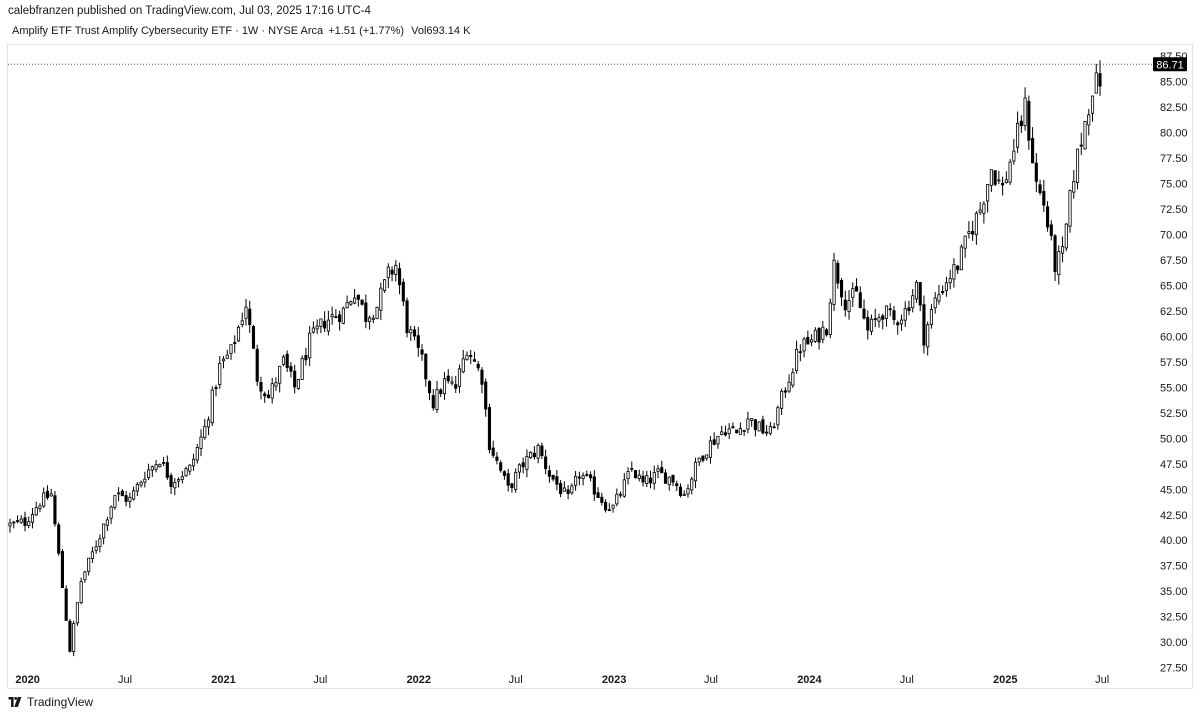 This screenshot has width=1200, height=715. Describe the element at coordinates (1174, 236) in the screenshot. I see `y-tick-label: 70.00` at that location.